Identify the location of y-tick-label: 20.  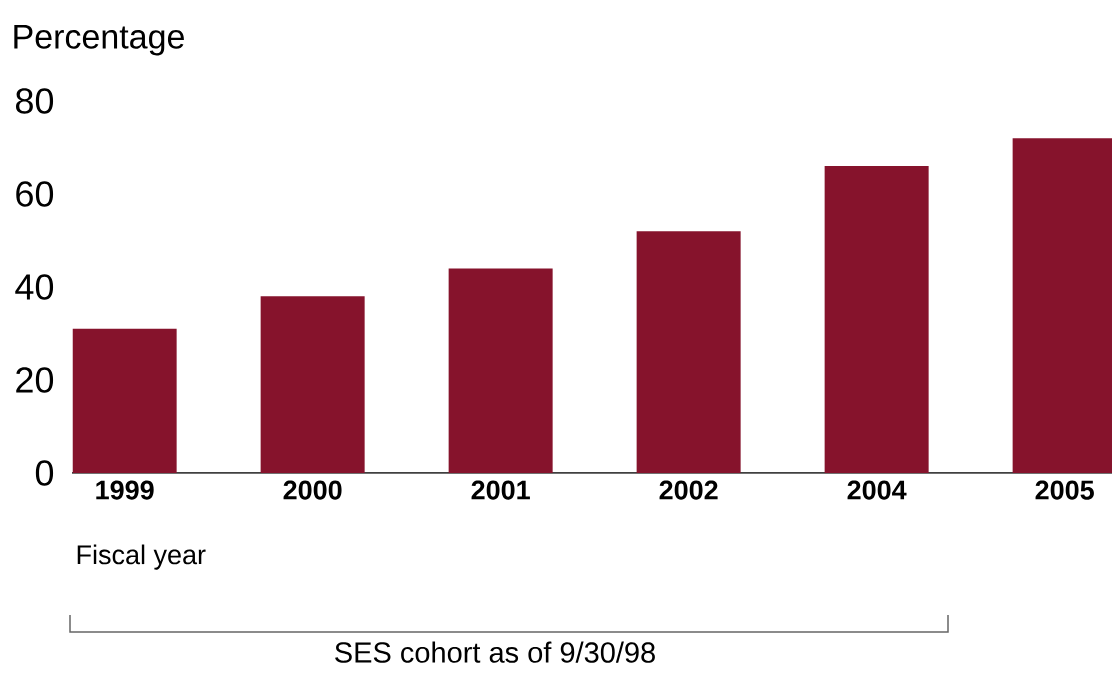
(35, 380).